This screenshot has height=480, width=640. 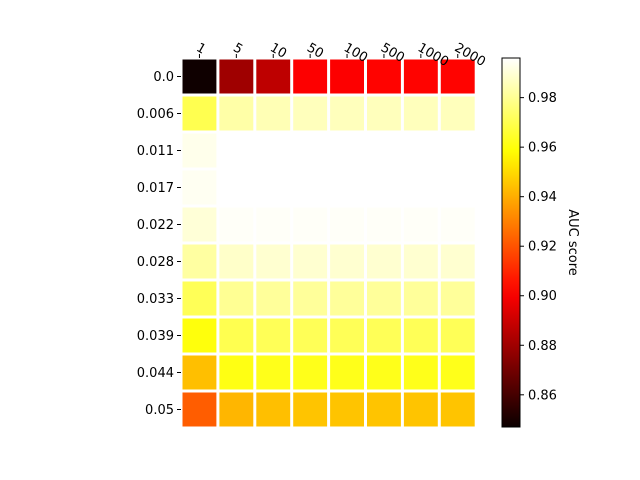 What do you see at coordinates (542, 395) in the screenshot?
I see `colorbar-tick-label: 0.86` at bounding box center [542, 395].